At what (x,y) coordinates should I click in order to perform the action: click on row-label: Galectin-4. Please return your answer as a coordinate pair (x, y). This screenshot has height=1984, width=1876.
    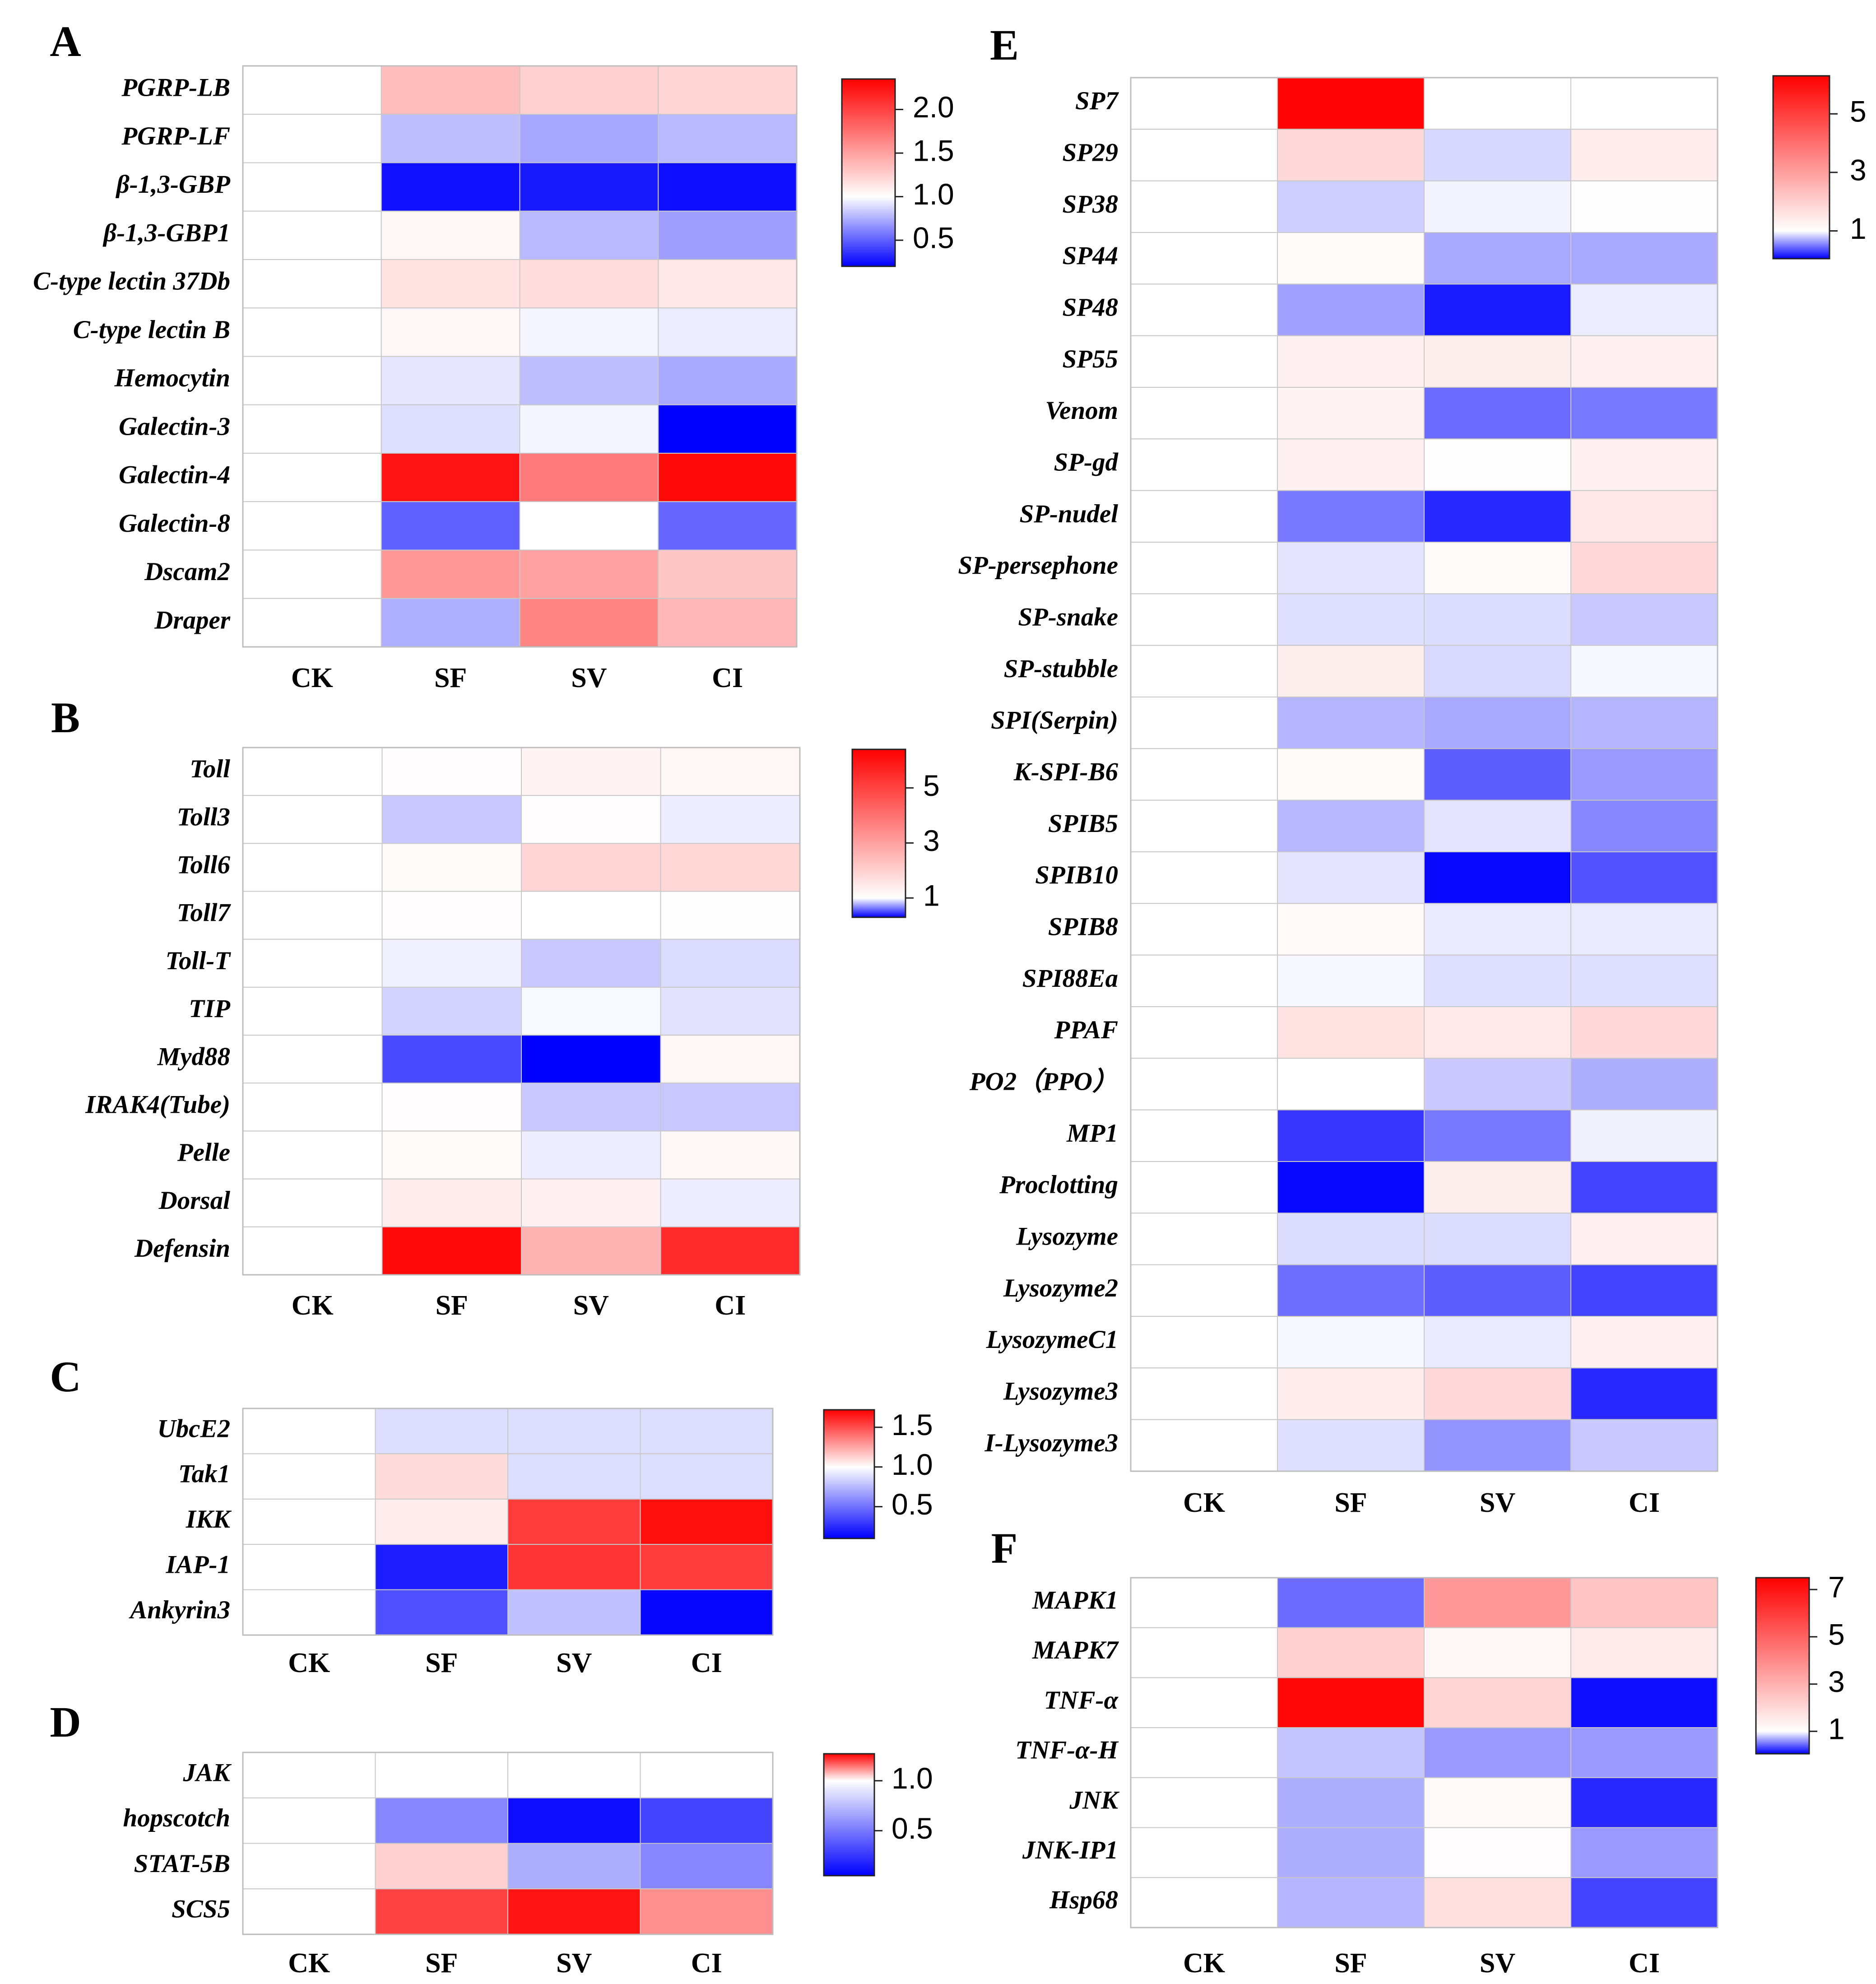
    Looking at the image, I should click on (175, 475).